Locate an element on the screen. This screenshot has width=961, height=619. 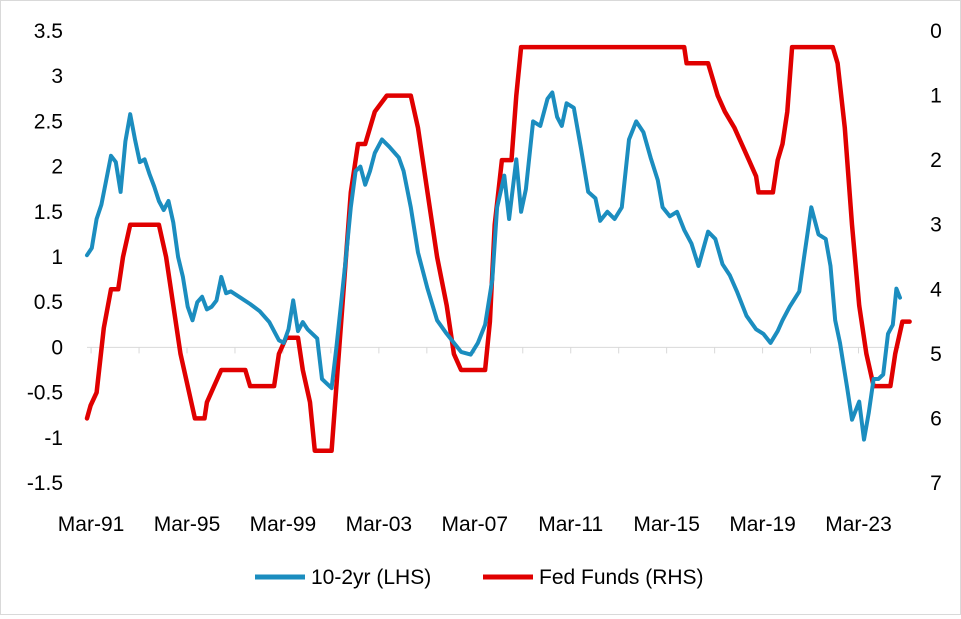
left-tick-label: 3.5 is located at coordinates (48, 31).